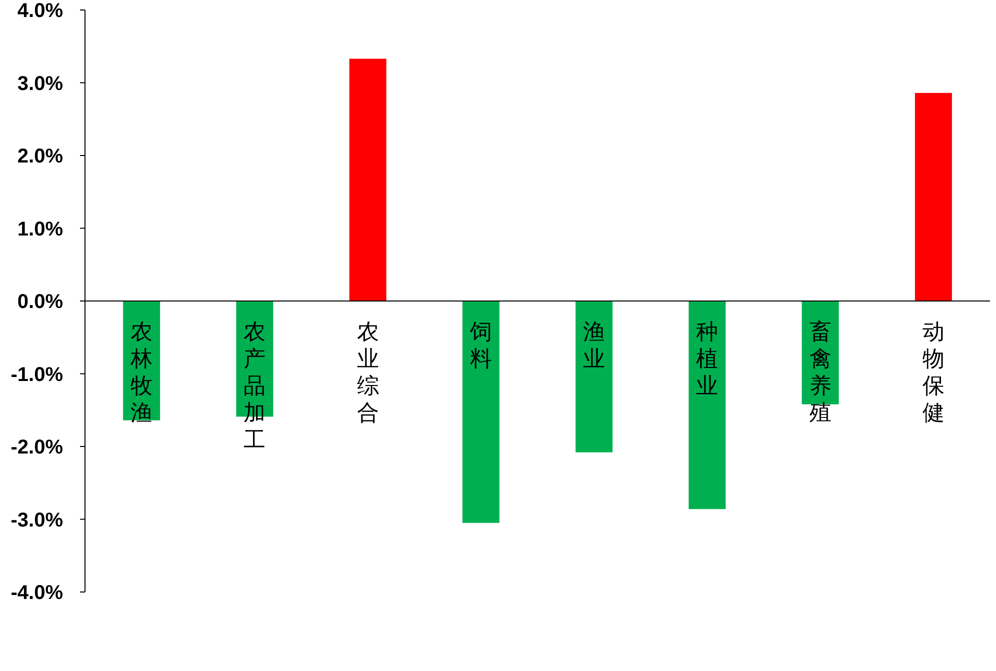 The image size is (996, 671). What do you see at coordinates (820, 373) in the screenshot?
I see `x-tick-label: 畜禽养殖` at bounding box center [820, 373].